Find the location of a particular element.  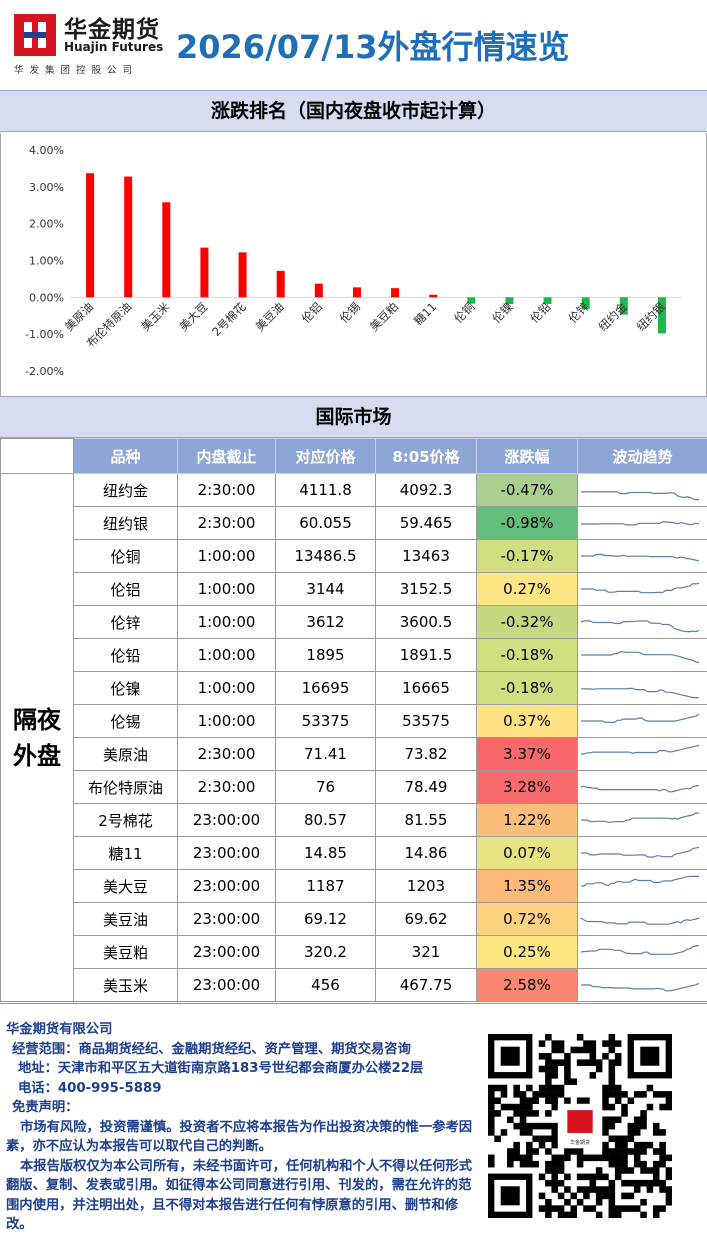

cell-name: 伦镍 is located at coordinates (125, 688).